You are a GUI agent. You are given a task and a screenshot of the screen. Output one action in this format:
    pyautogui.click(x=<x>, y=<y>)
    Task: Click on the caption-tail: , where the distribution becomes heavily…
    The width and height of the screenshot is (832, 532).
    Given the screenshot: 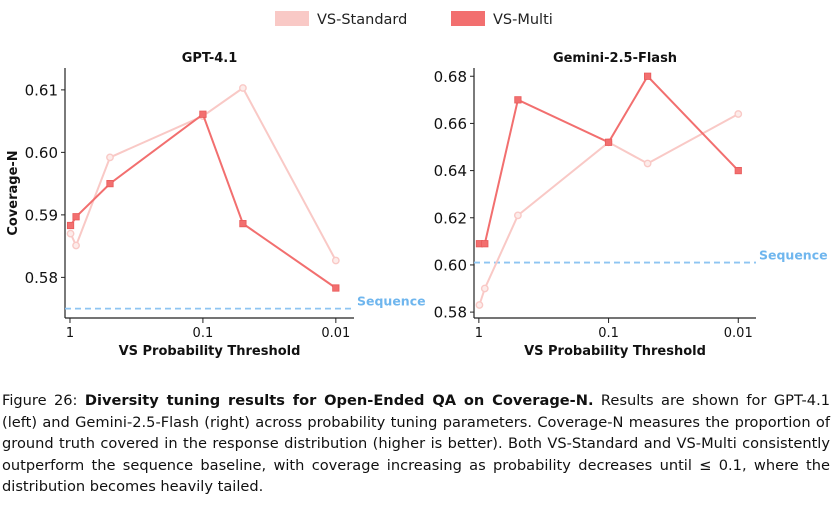 What is the action you would take?
    pyautogui.click(x=416, y=476)
    